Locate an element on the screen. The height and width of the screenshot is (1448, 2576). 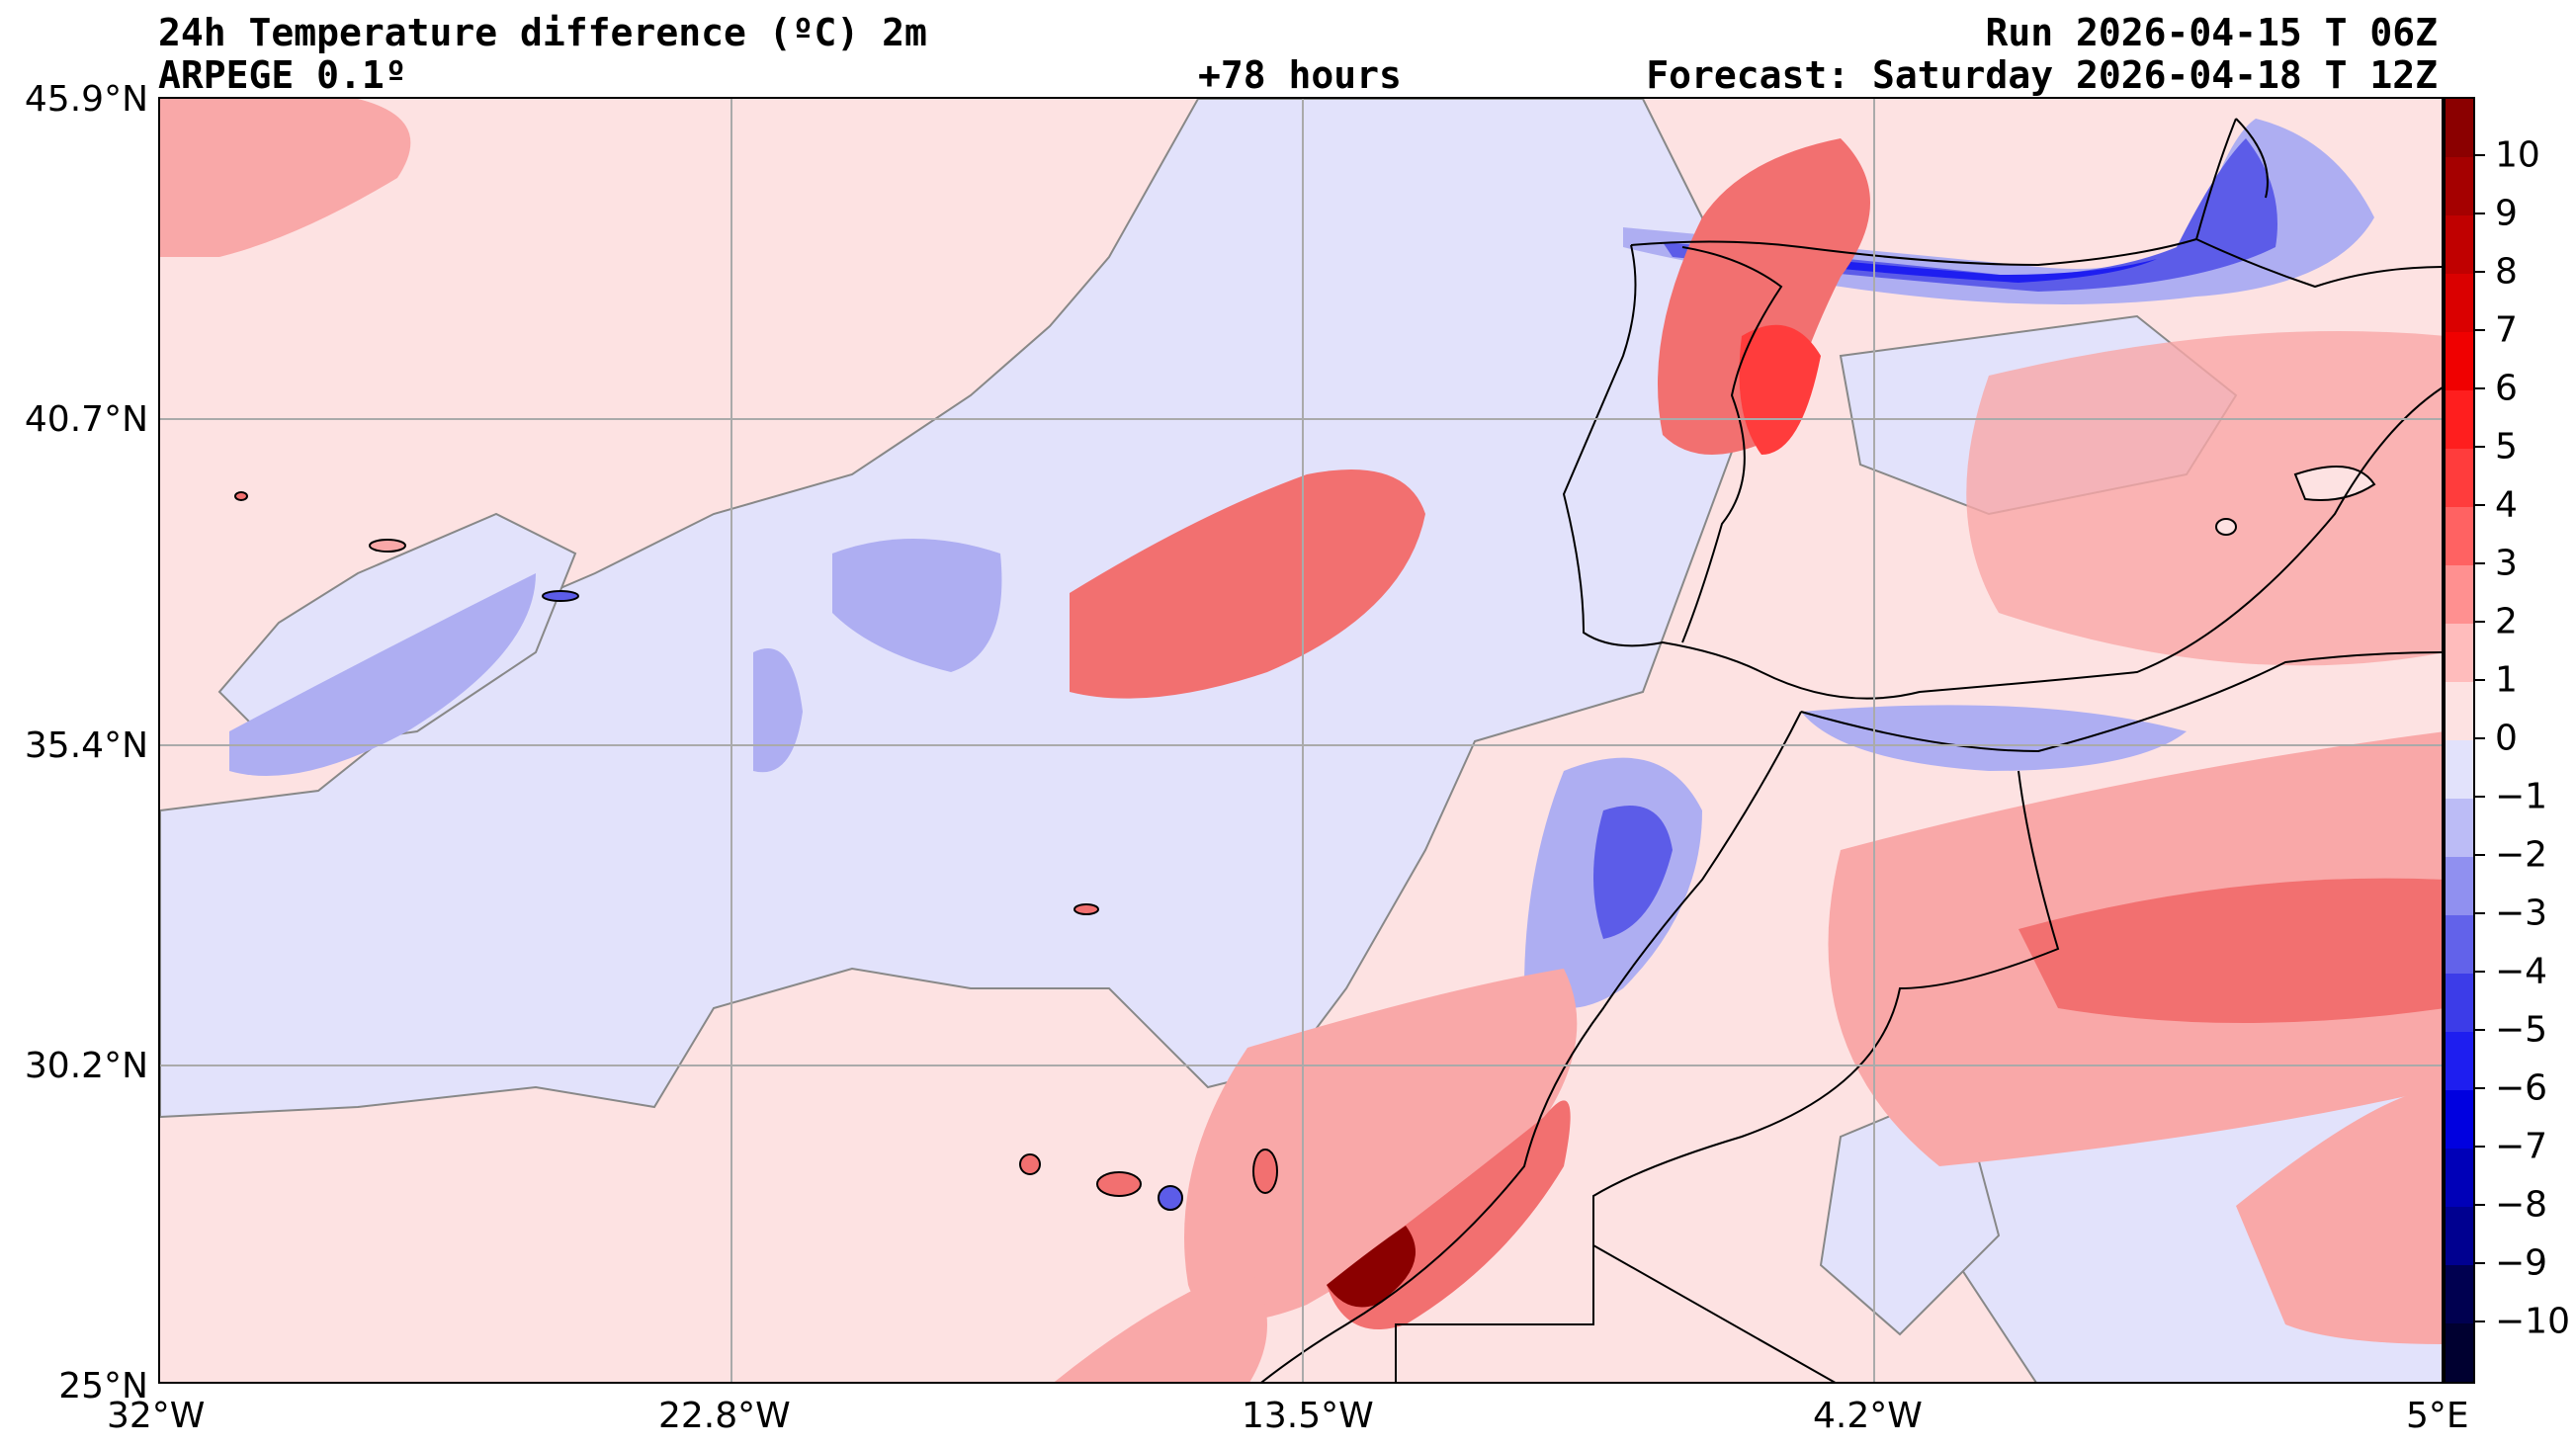
warm-patch-portugal-coast is located at coordinates (1764, 296).